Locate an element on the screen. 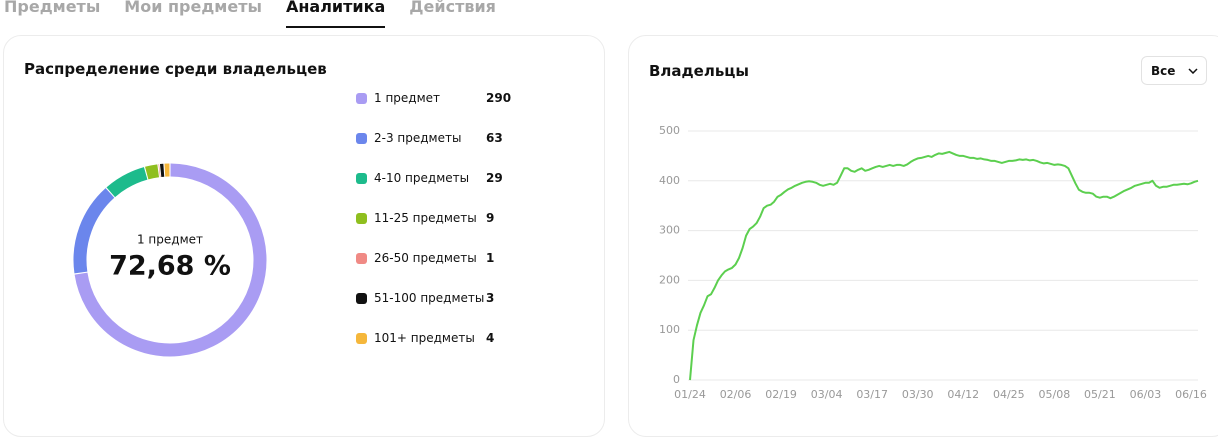  y-tick-label: 100 is located at coordinates (669, 329).